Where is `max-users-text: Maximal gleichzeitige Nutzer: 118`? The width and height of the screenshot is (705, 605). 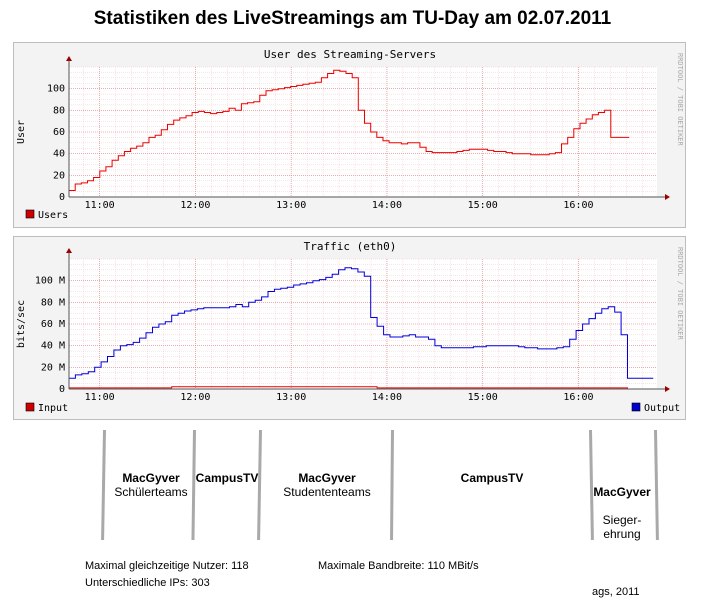 max-users-text: Maximal gleichzeitige Nutzer: 118 is located at coordinates (167, 566).